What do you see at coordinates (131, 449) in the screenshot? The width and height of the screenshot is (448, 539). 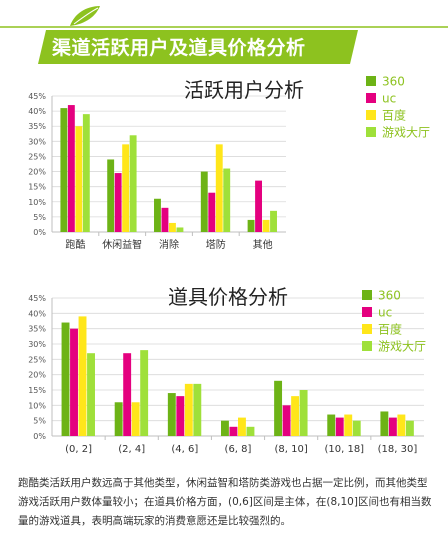 I see `x-tick-label: (2, 4]` at bounding box center [131, 449].